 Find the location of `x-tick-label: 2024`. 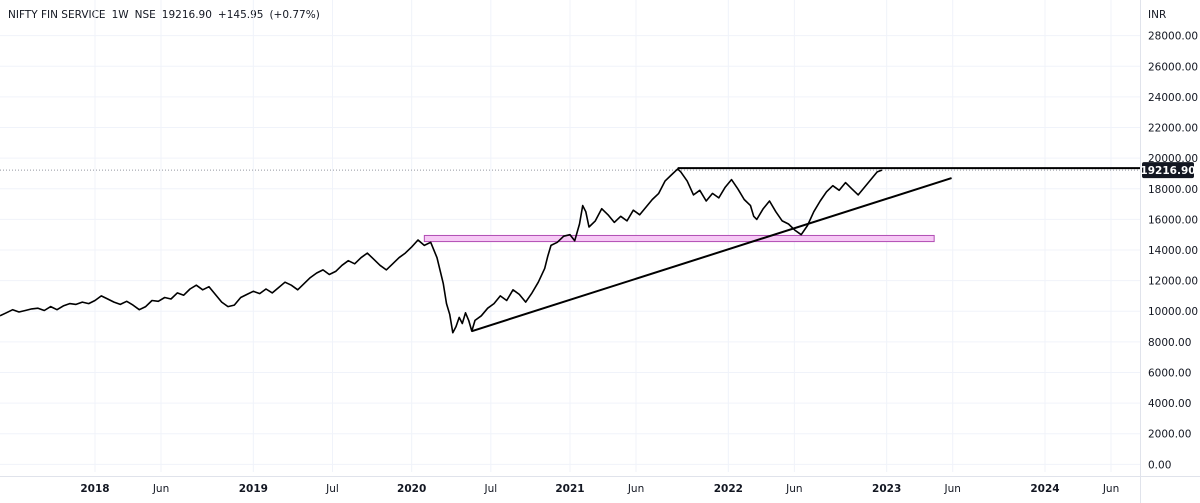

x-tick-label: 2024 is located at coordinates (1044, 489).